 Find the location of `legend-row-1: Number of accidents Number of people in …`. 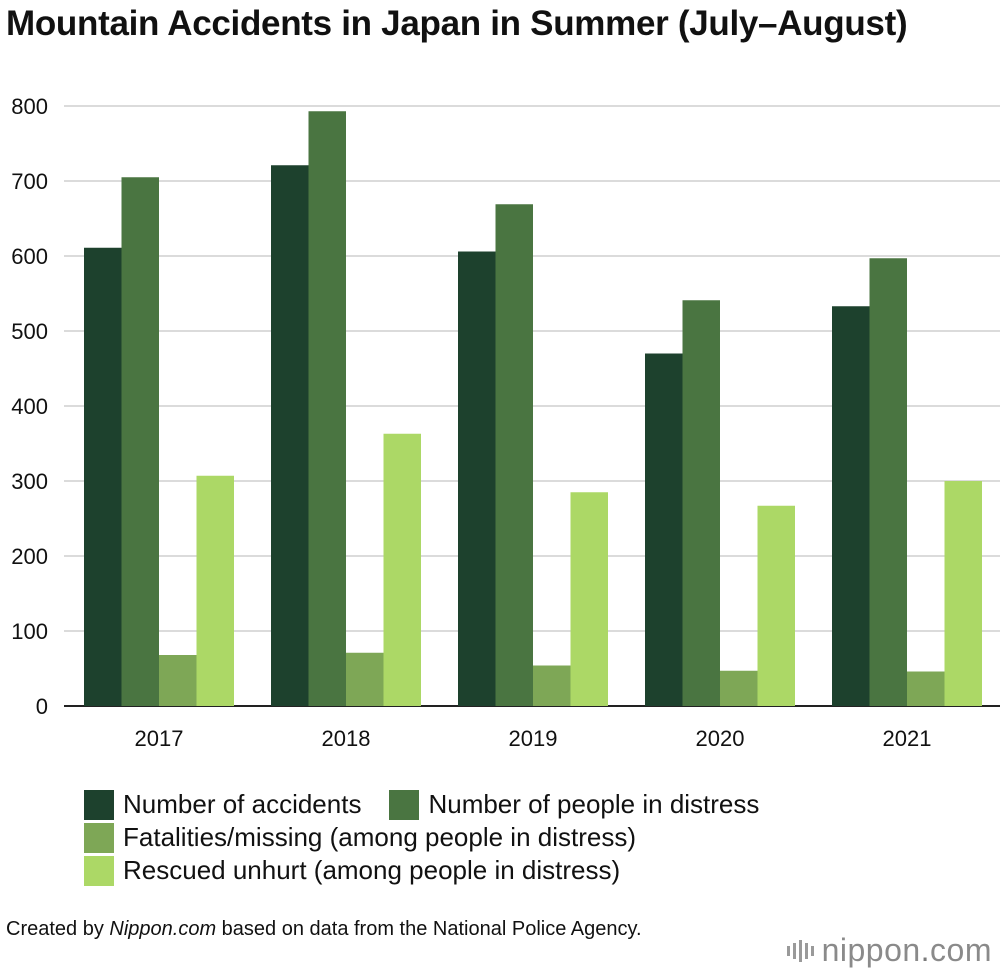

legend-row-1: Number of accidents Number of people in … is located at coordinates (435, 804).